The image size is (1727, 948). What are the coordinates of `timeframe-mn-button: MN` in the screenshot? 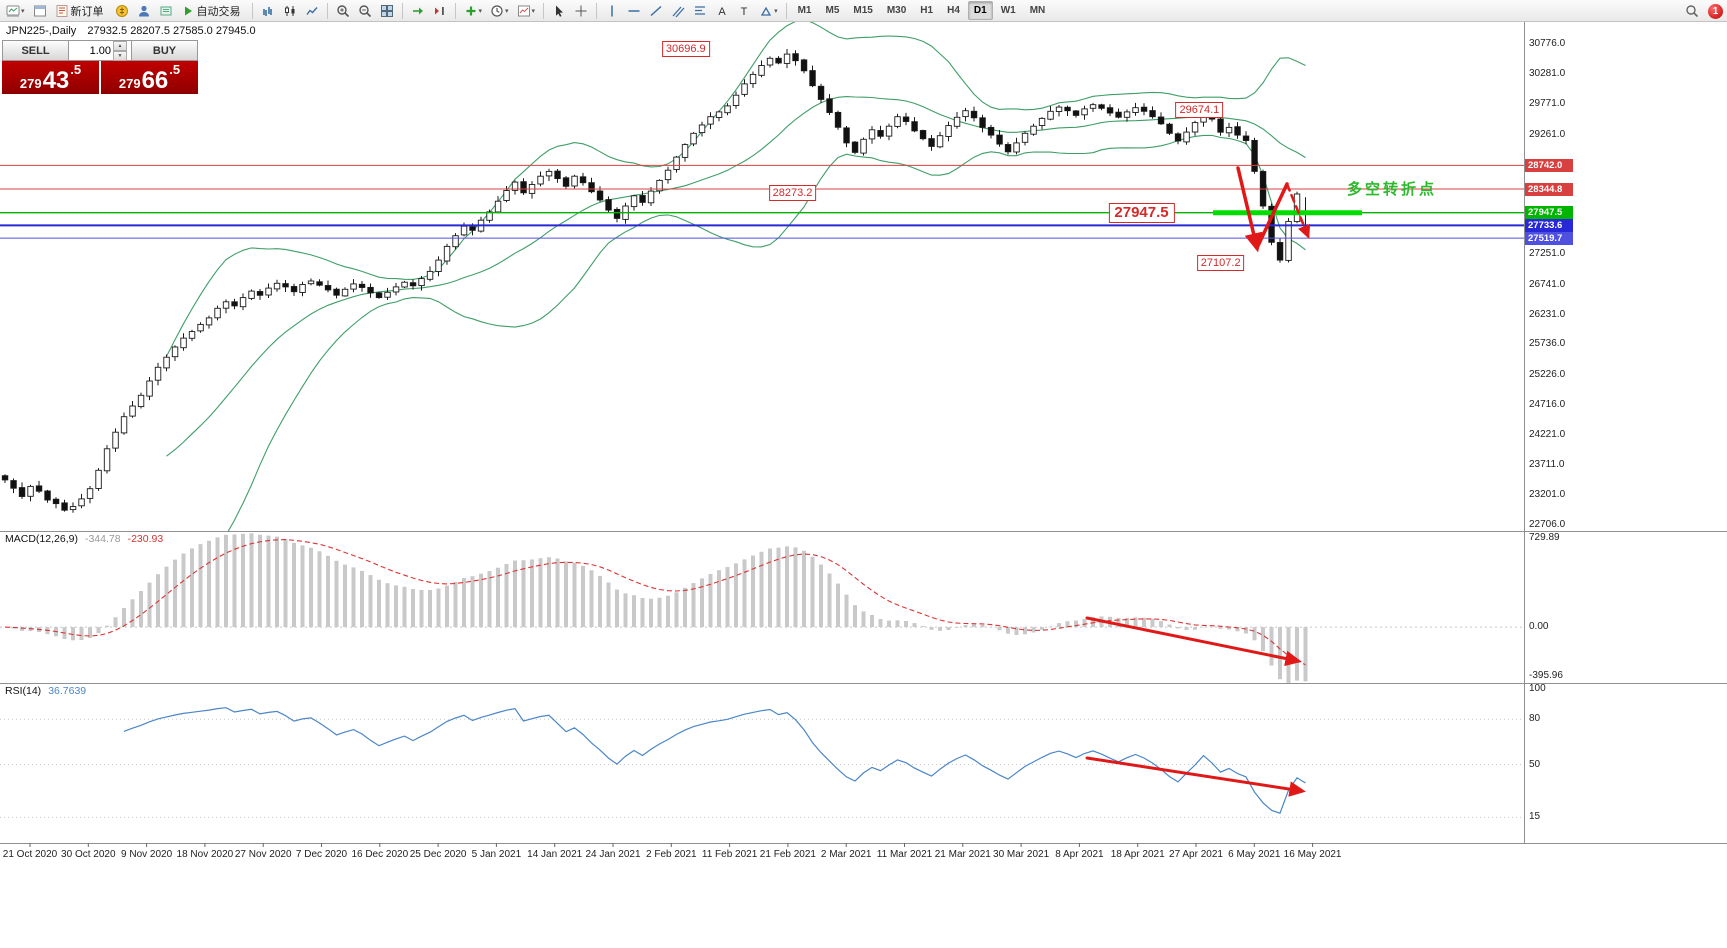 It's located at (1037, 10).